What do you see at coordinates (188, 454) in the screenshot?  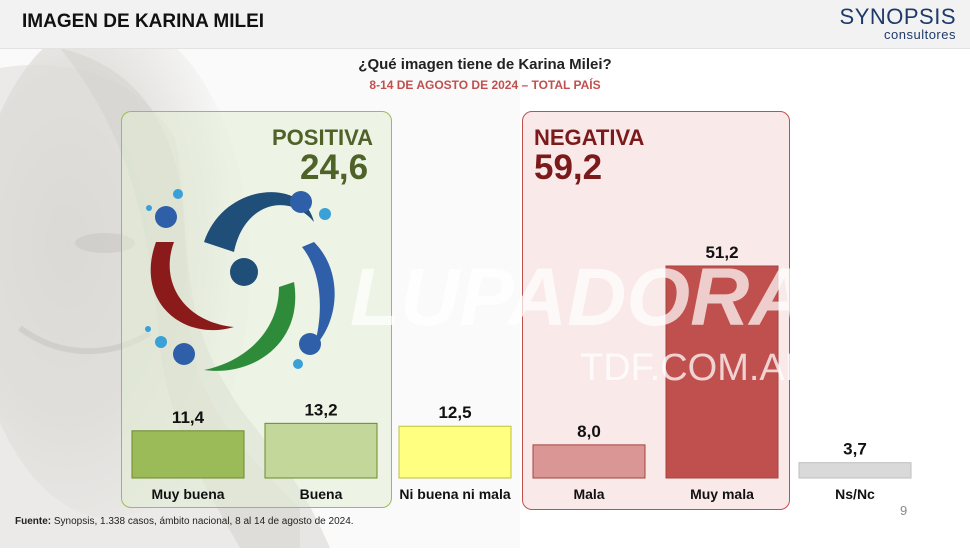 I see `bar-muy-buena` at bounding box center [188, 454].